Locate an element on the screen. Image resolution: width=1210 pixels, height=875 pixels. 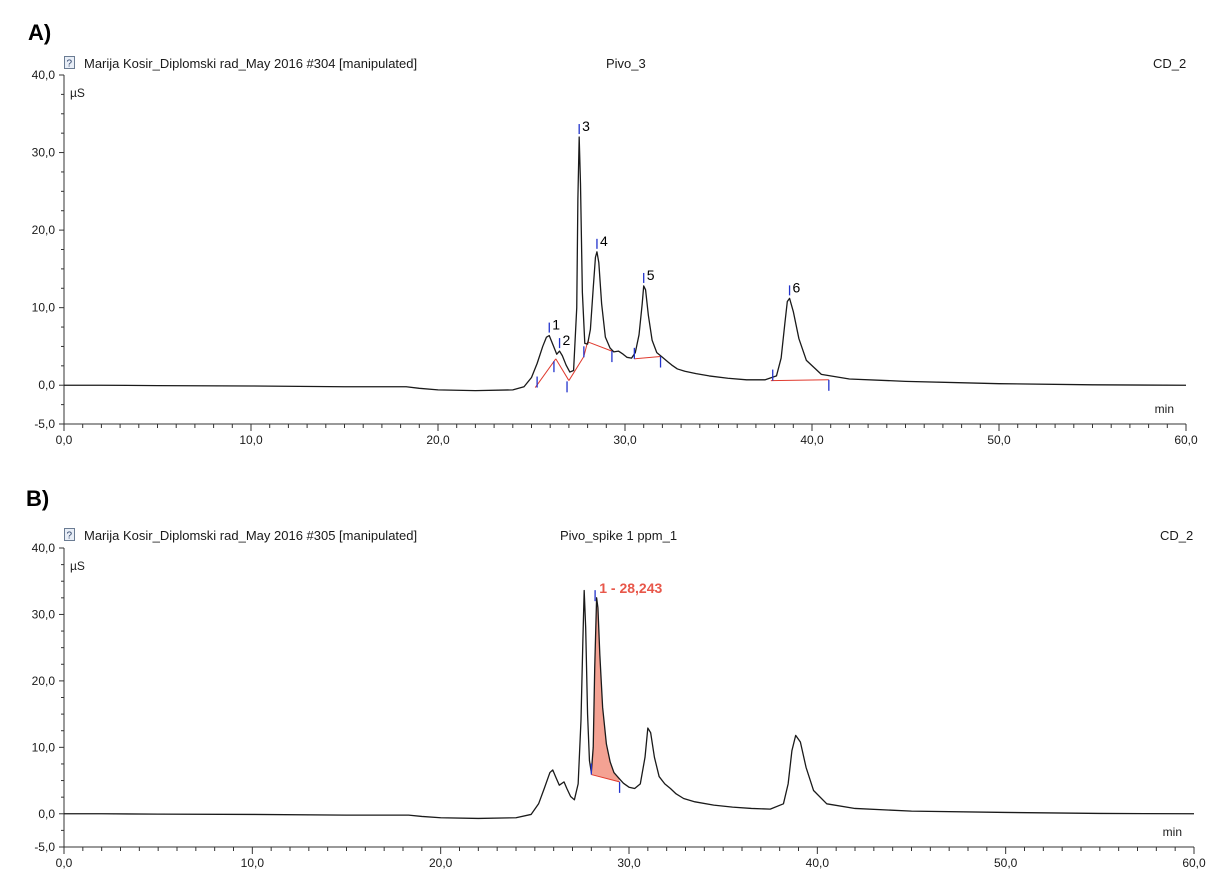
peak-label: 6 is located at coordinates (797, 287).